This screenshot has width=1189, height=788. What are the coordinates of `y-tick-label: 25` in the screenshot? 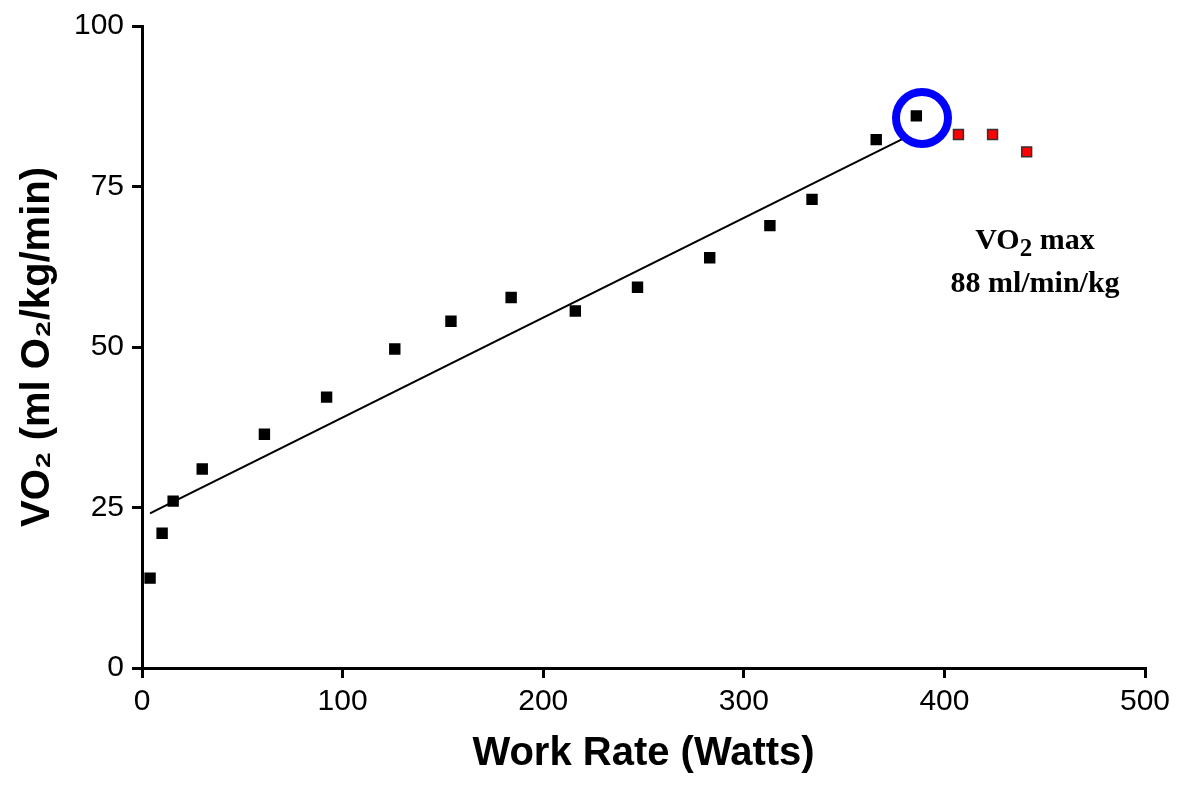 It's located at (107, 505).